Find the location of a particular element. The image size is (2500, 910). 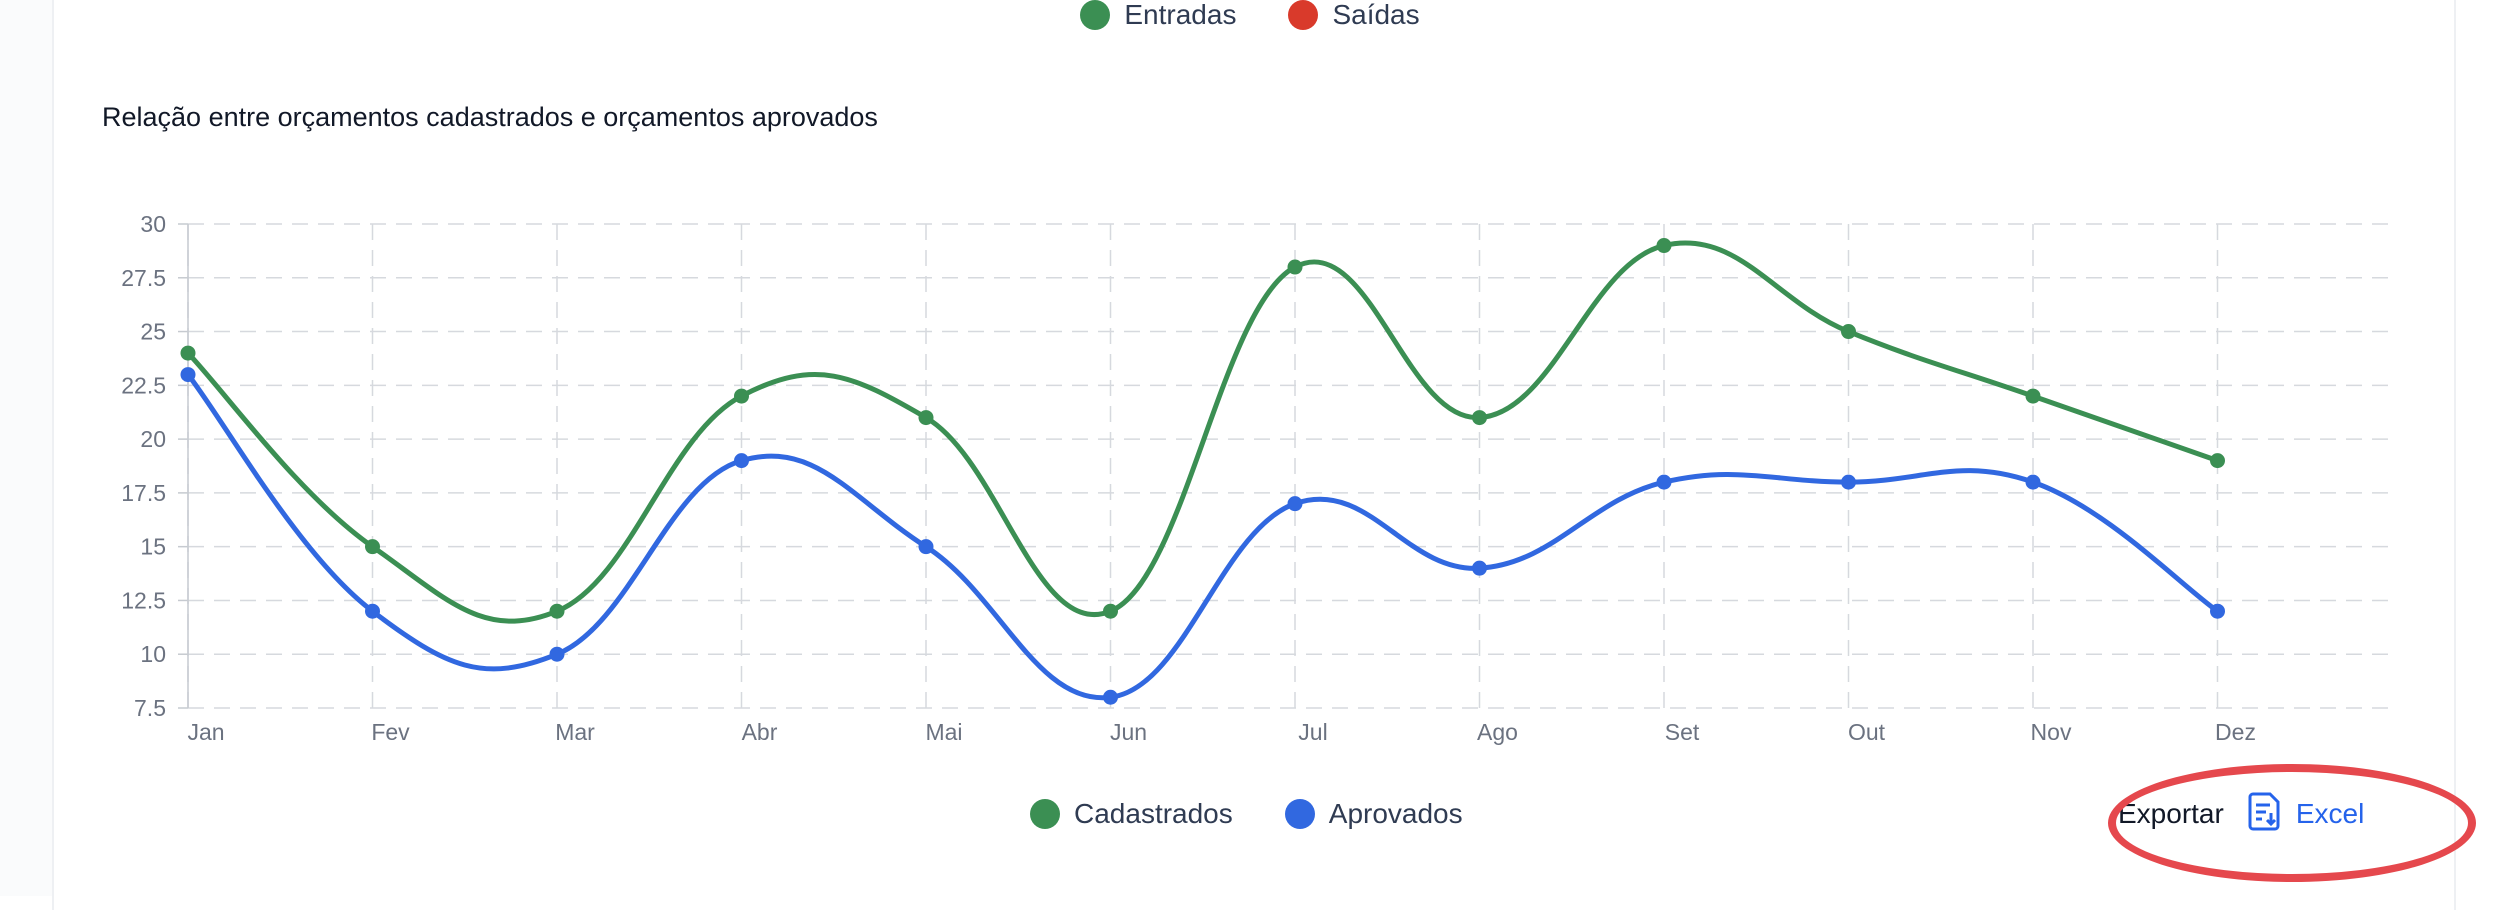

y-tick-label: 17.5 is located at coordinates (143, 493).